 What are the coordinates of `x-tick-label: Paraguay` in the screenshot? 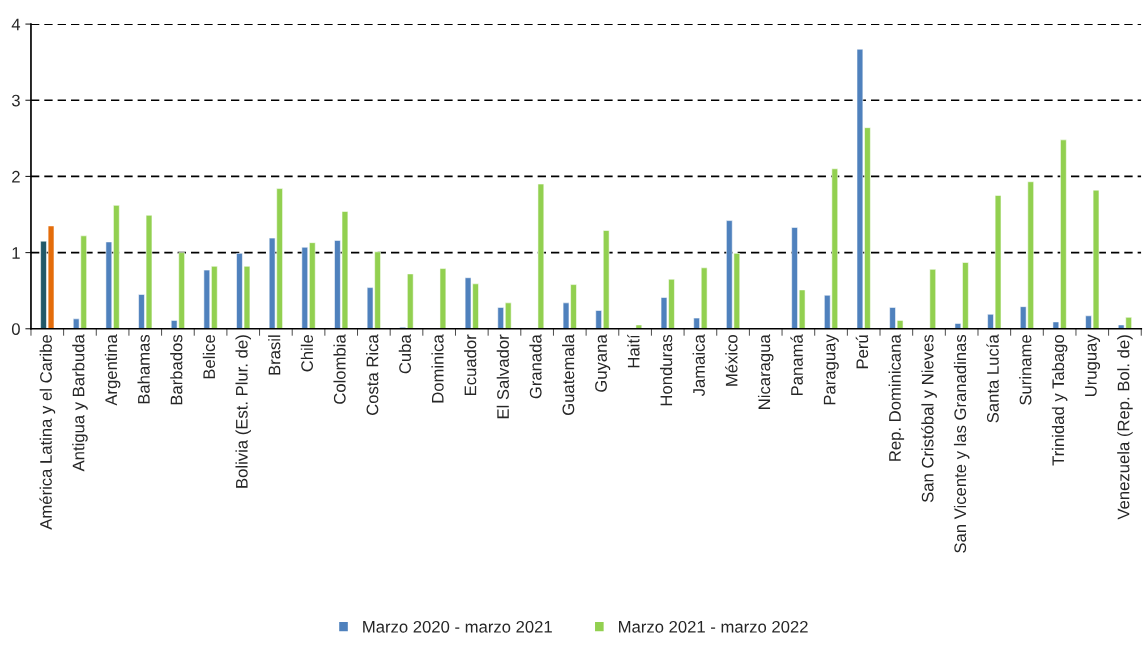 It's located at (831, 369).